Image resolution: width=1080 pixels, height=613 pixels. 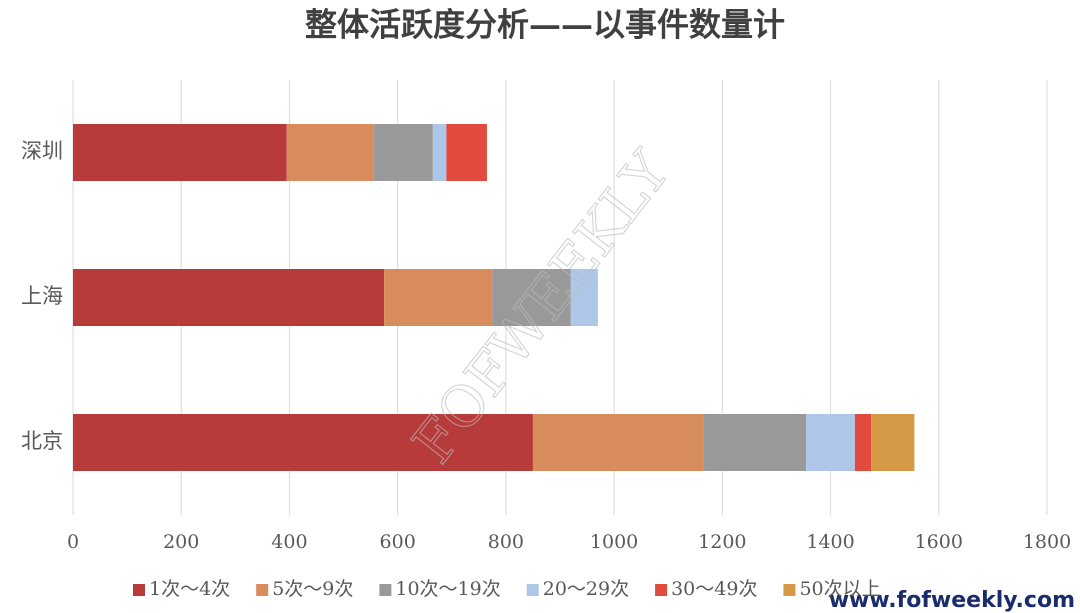 I want to click on legend-label: 50次以上, so click(x=839, y=589).